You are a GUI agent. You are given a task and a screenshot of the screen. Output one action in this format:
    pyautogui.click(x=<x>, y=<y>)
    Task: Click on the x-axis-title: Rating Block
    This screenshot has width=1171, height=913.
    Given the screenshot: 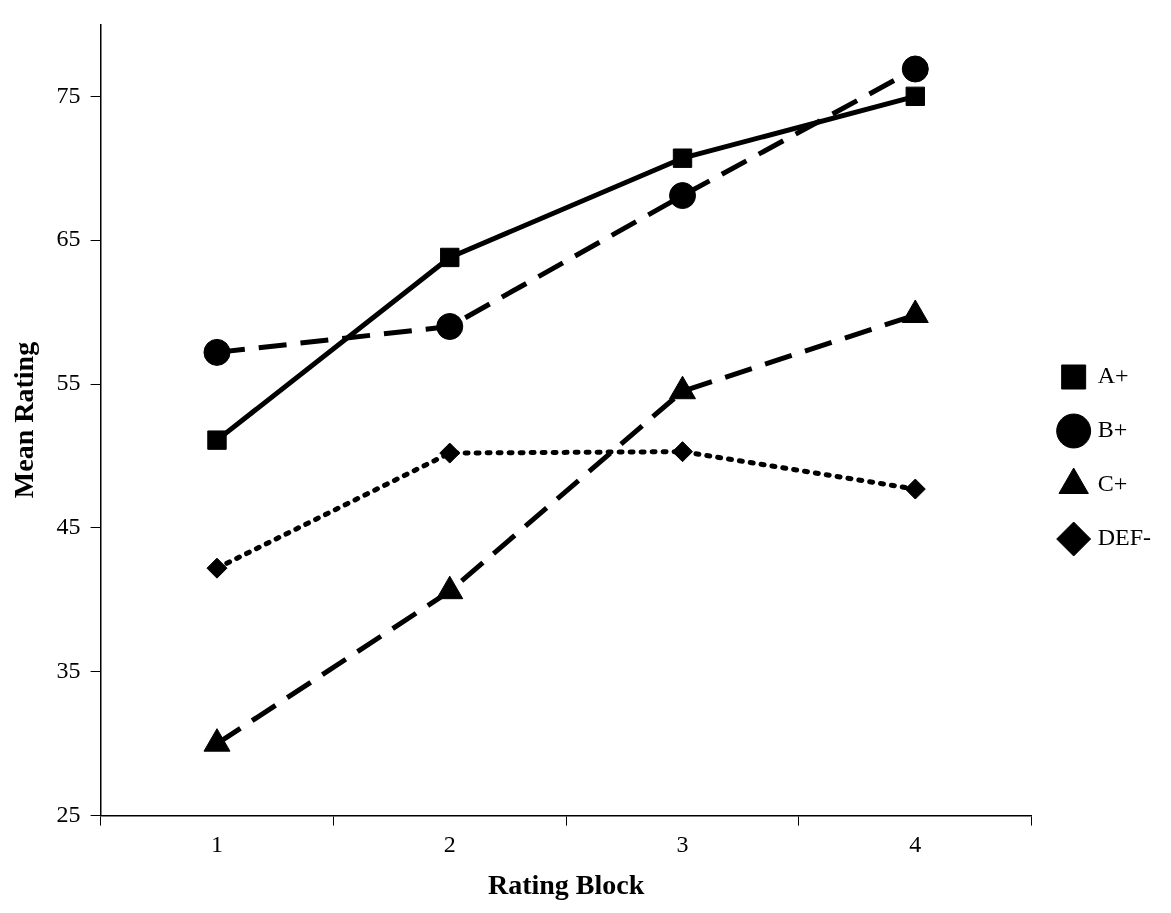 What is the action you would take?
    pyautogui.click(x=566, y=885)
    